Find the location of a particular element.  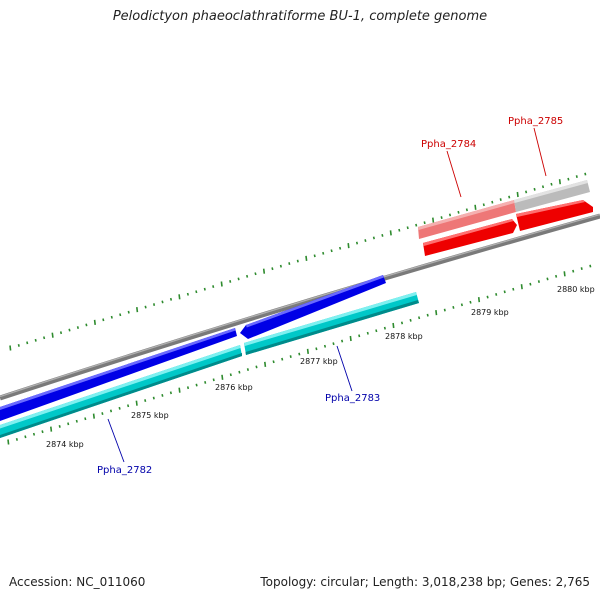

gene-label-Ppha_2783: Ppha_2783 is located at coordinates (352, 398).